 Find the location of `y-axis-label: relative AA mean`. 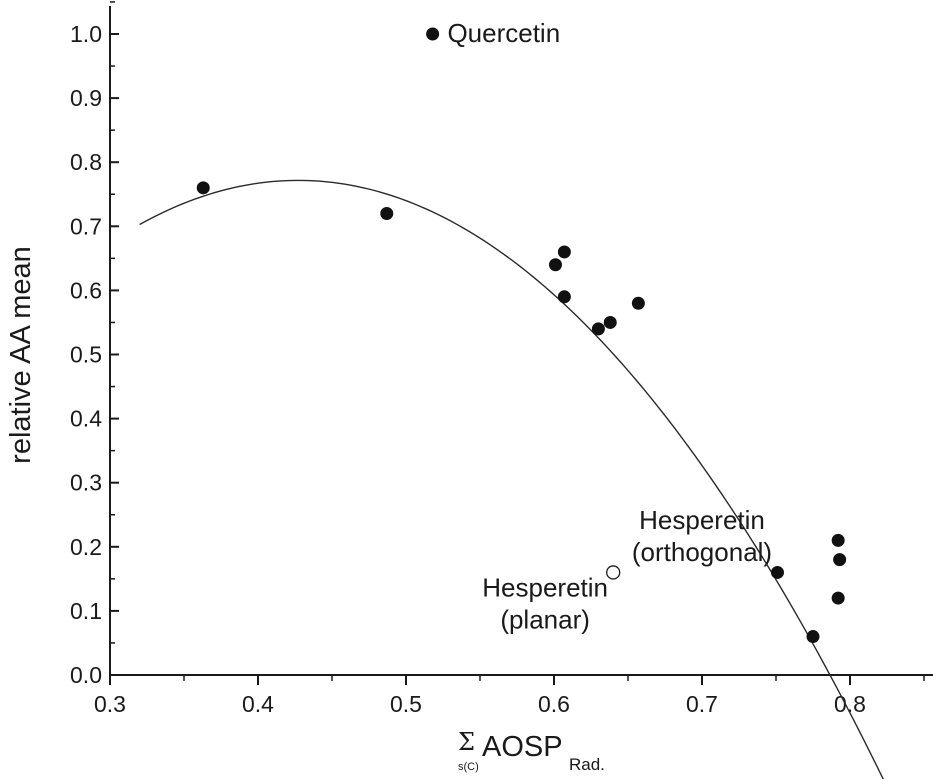

y-axis-label: relative AA mean is located at coordinates (21, 355).